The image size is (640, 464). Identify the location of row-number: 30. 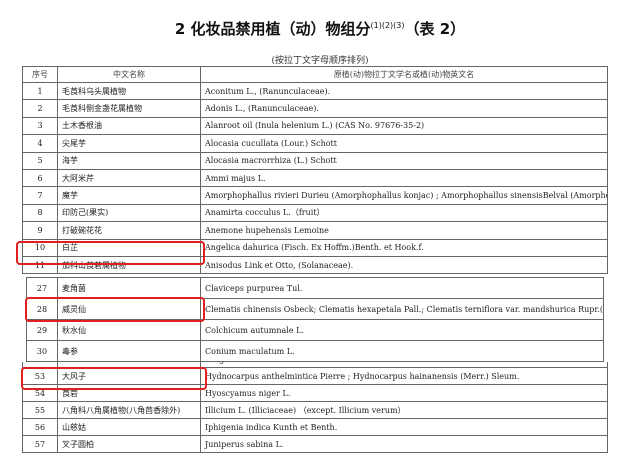
(42, 351).